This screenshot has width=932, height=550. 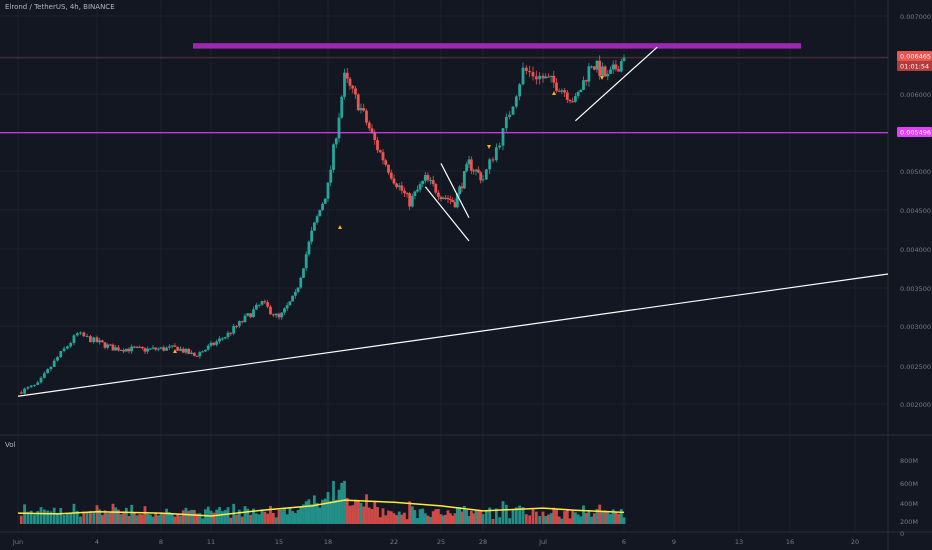 I want to click on time-tick-label: 18, so click(x=328, y=542).